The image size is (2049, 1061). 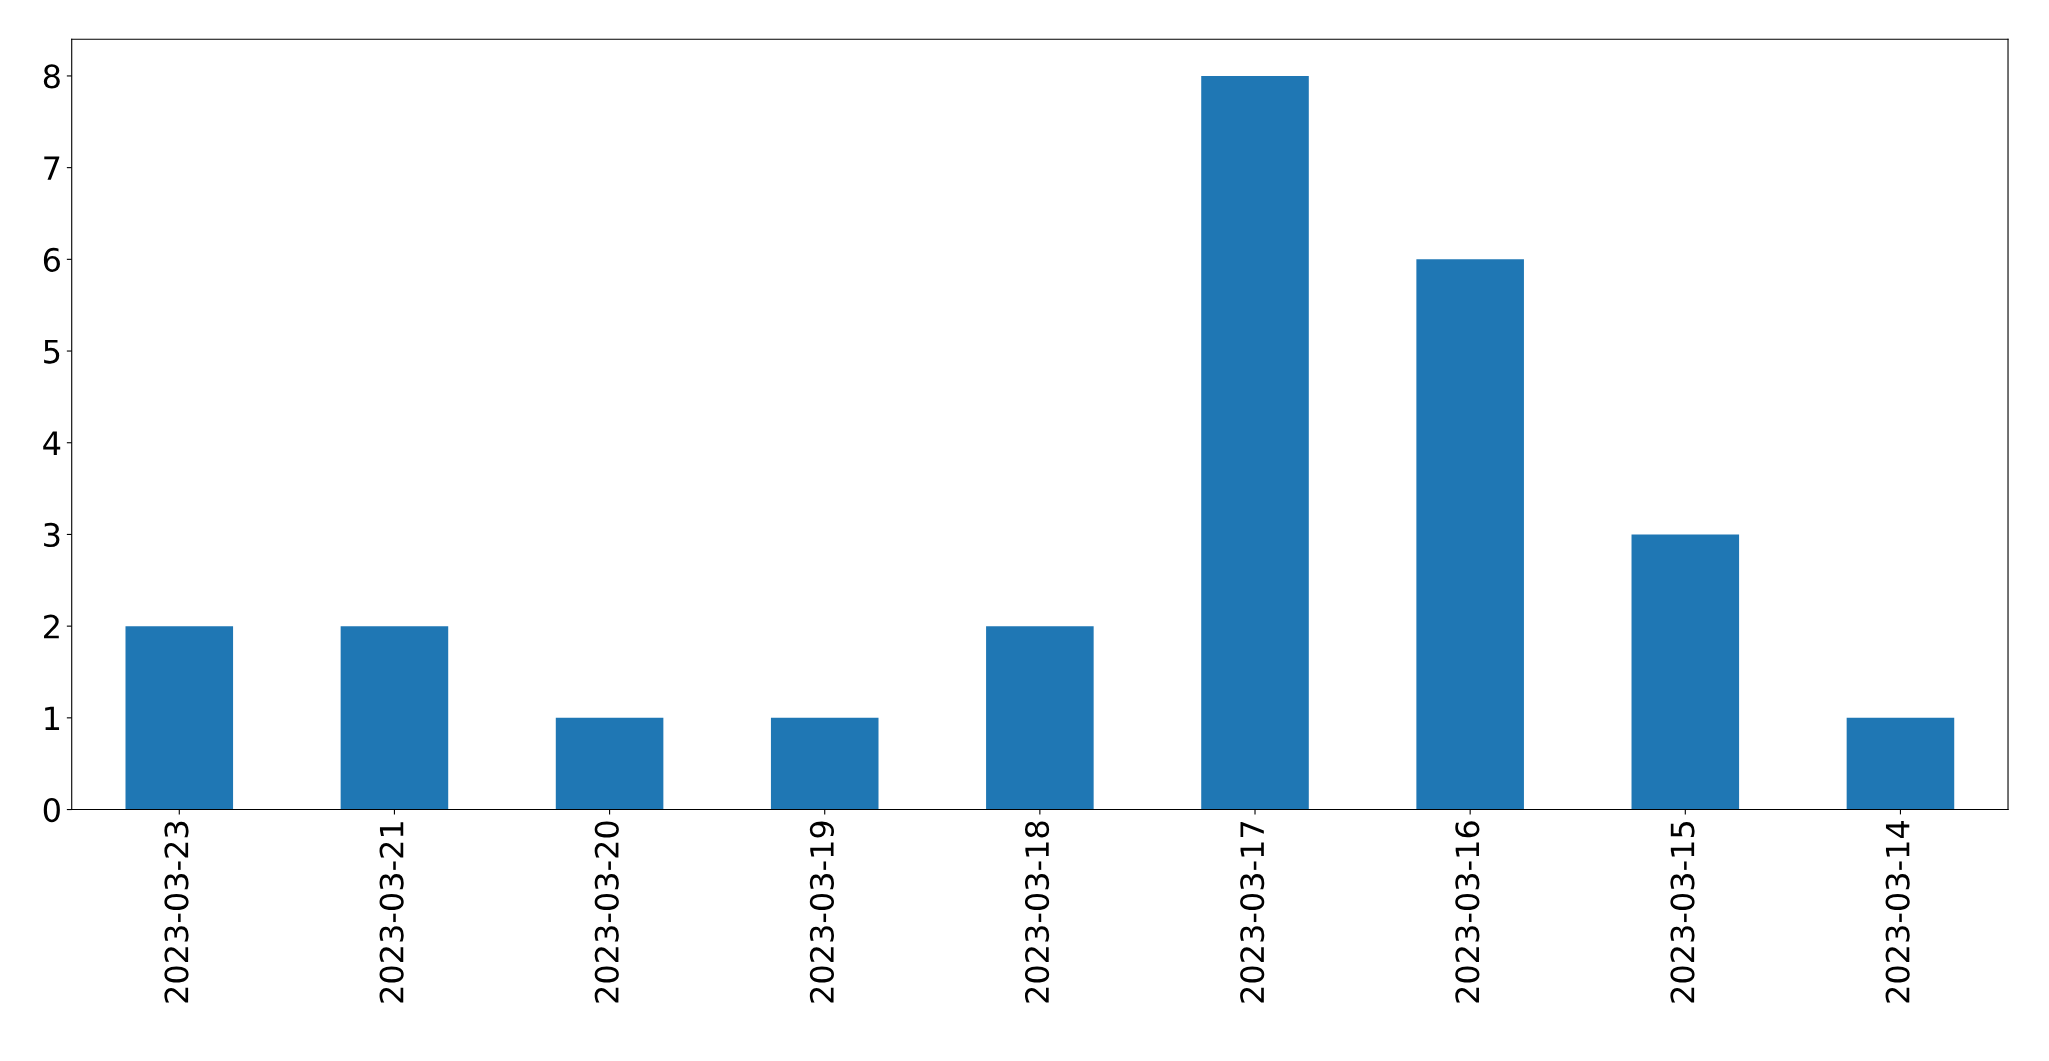 I want to click on y-tick-label: 0, so click(x=51, y=810).